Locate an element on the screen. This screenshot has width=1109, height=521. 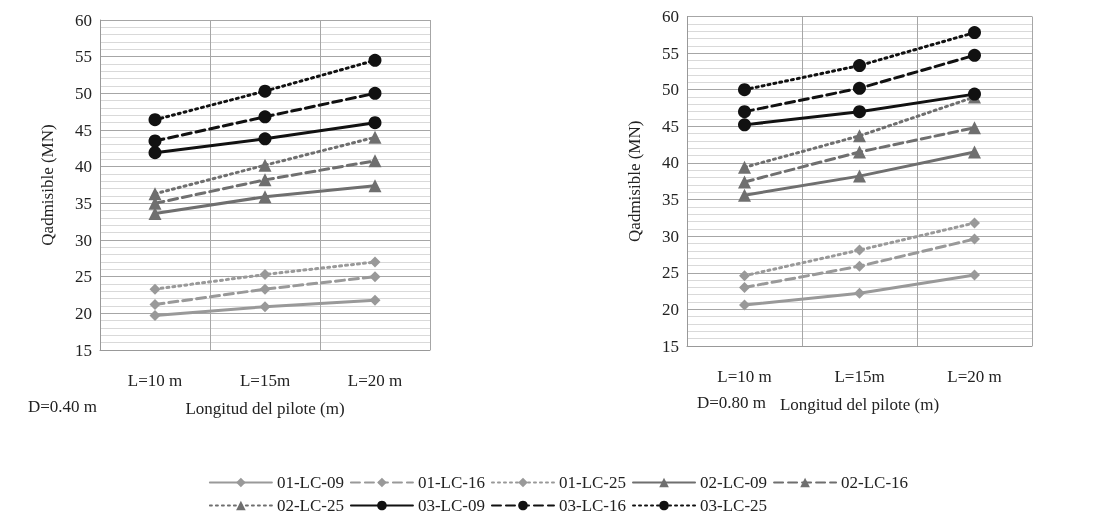
legend-label: 03-LC-25 is located at coordinates (734, 505).